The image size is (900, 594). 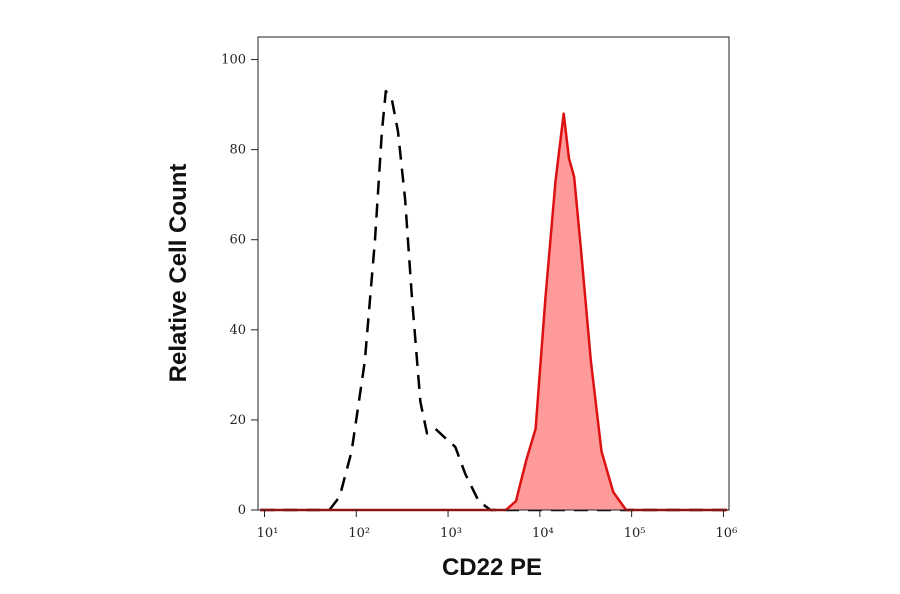 What do you see at coordinates (635, 533) in the screenshot?
I see `x-tick-label: 10⁵` at bounding box center [635, 533].